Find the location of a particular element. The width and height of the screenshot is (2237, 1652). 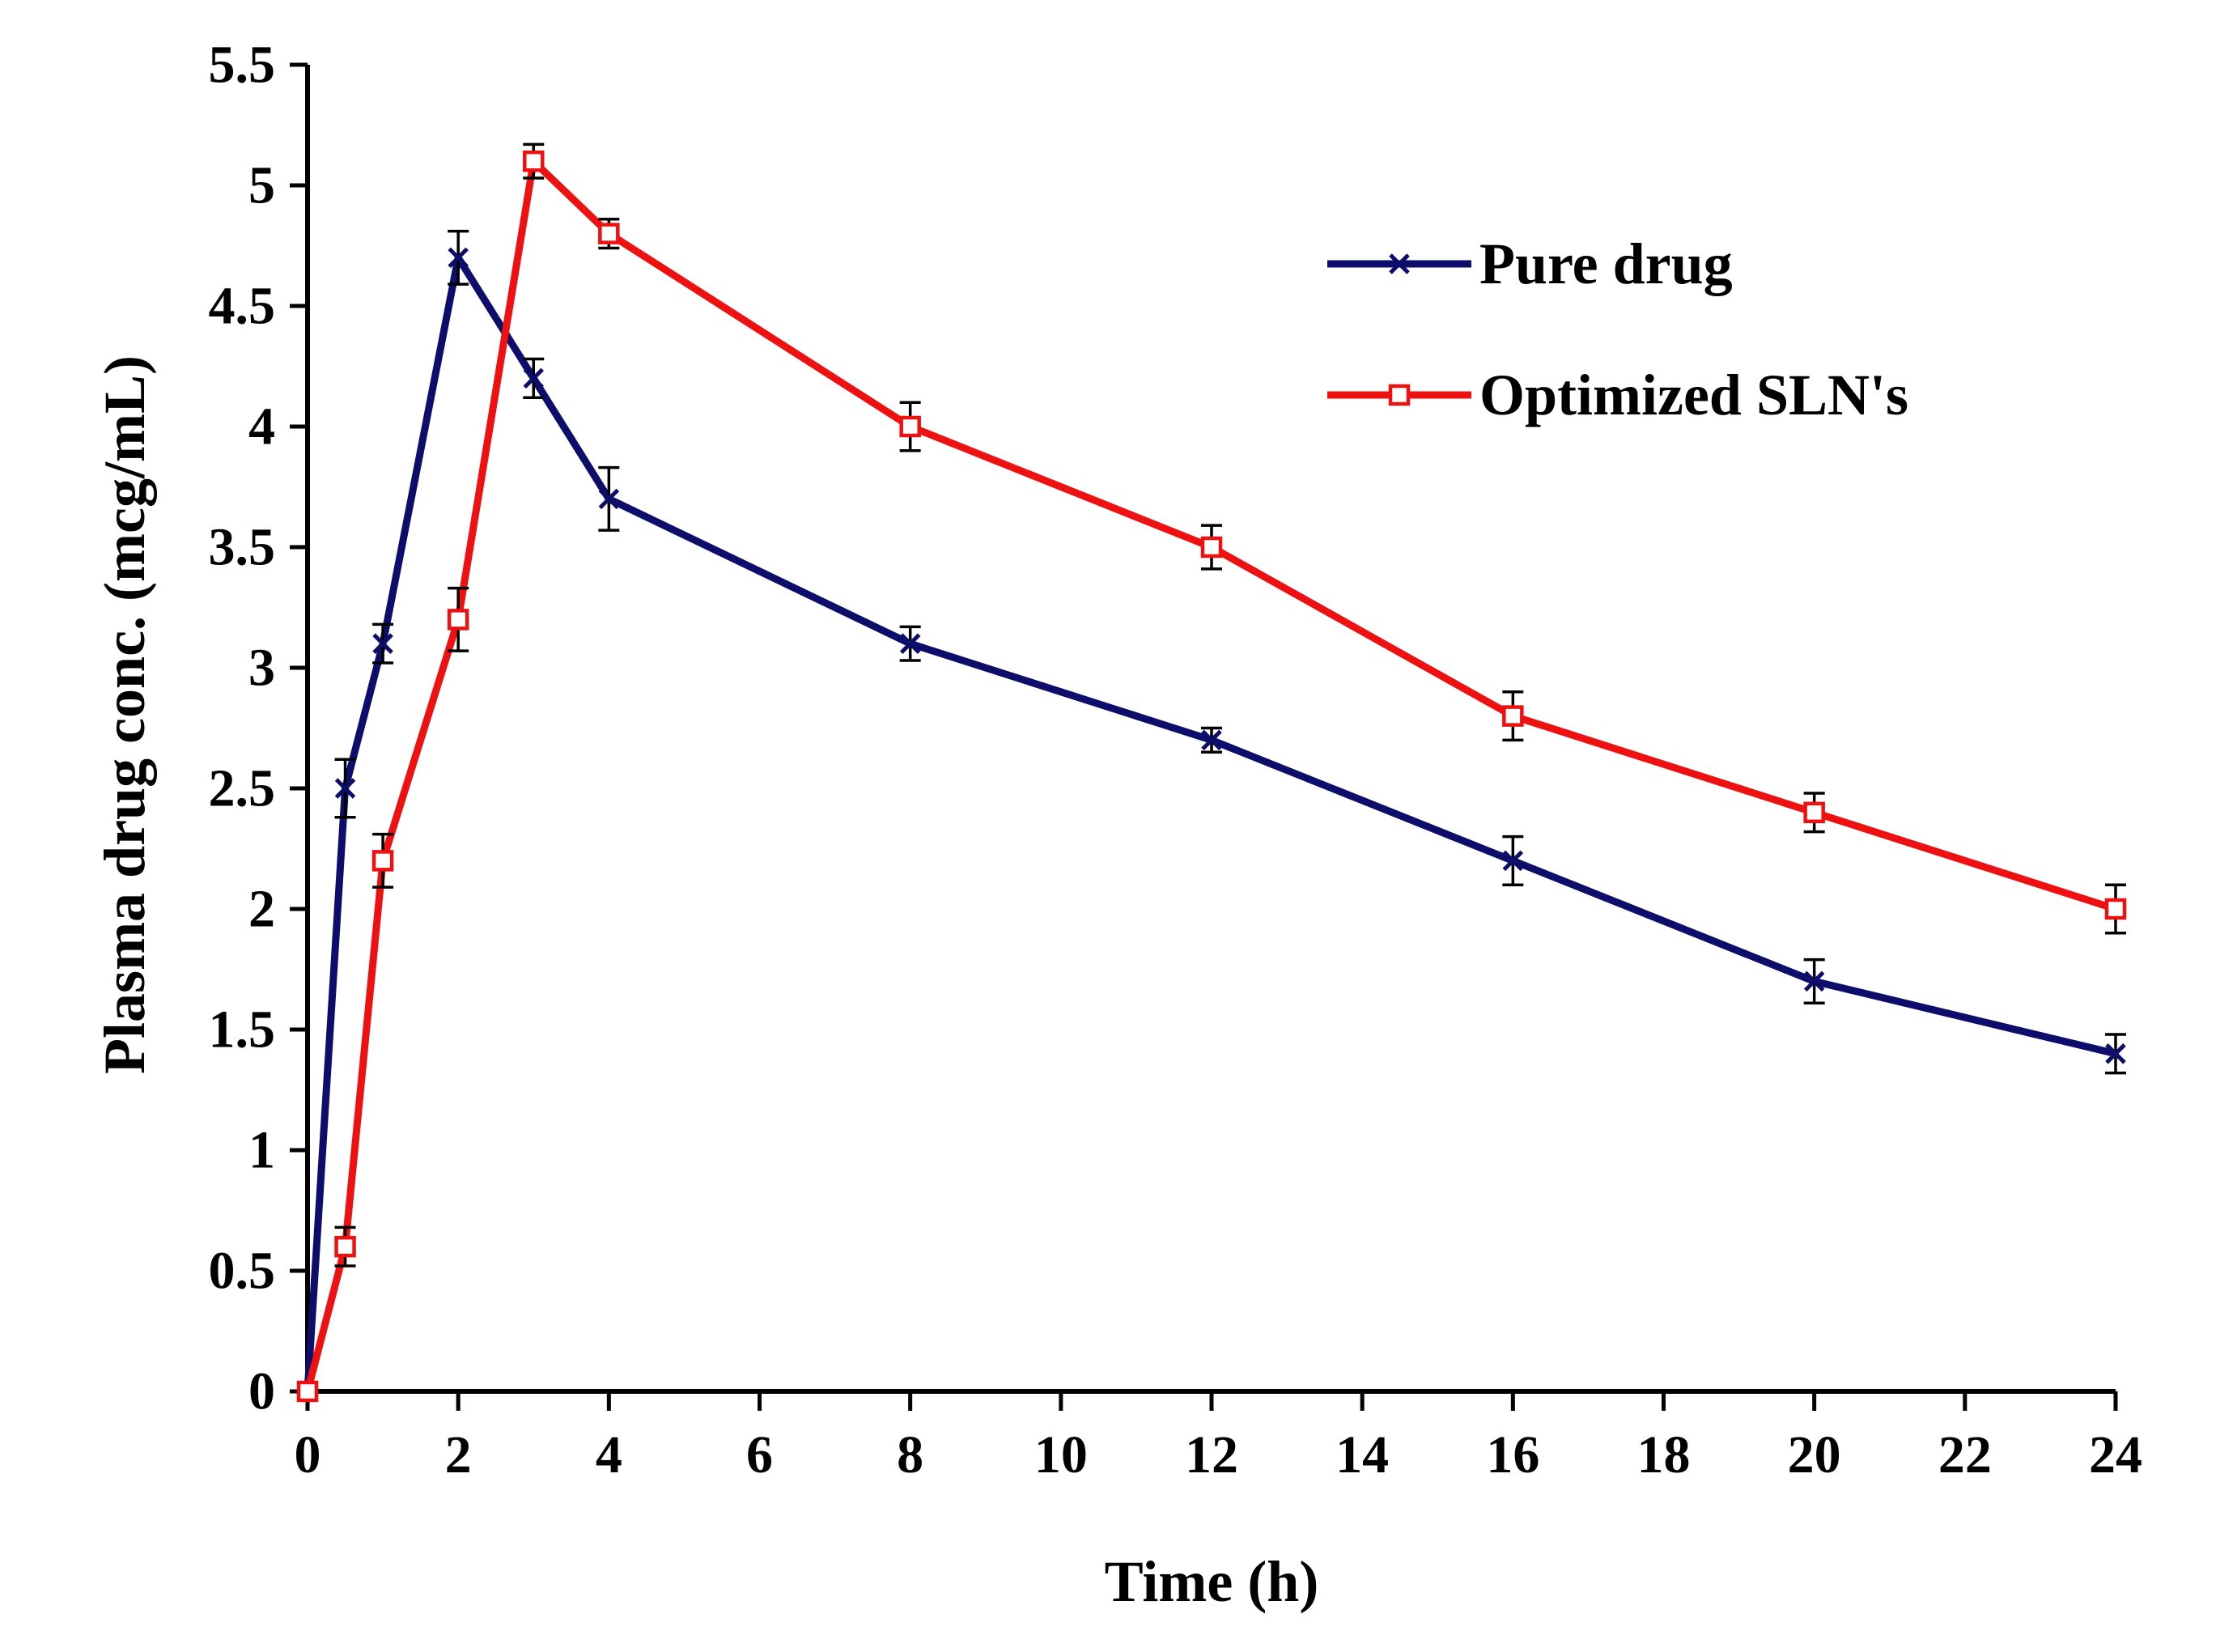

x-tick-label: 18 is located at coordinates (1664, 1455).